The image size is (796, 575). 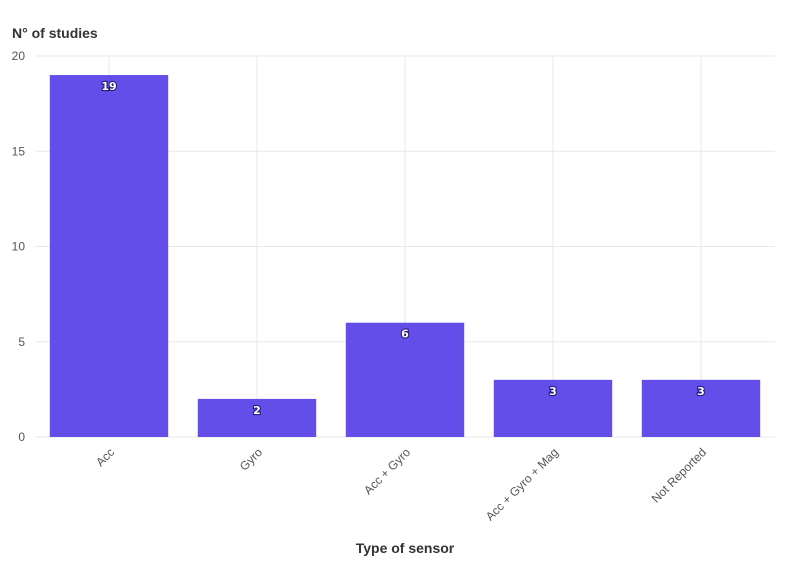 What do you see at coordinates (108, 86) in the screenshot?
I see `data-label: 19` at bounding box center [108, 86].